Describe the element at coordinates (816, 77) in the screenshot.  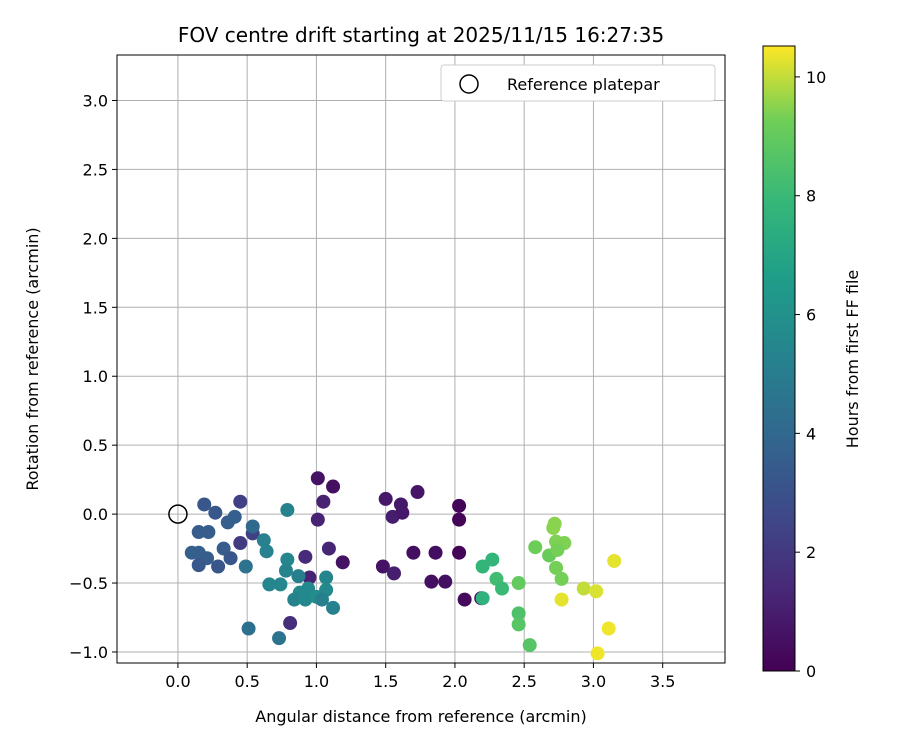
I see `colorbar-tick-label: 10` at that location.